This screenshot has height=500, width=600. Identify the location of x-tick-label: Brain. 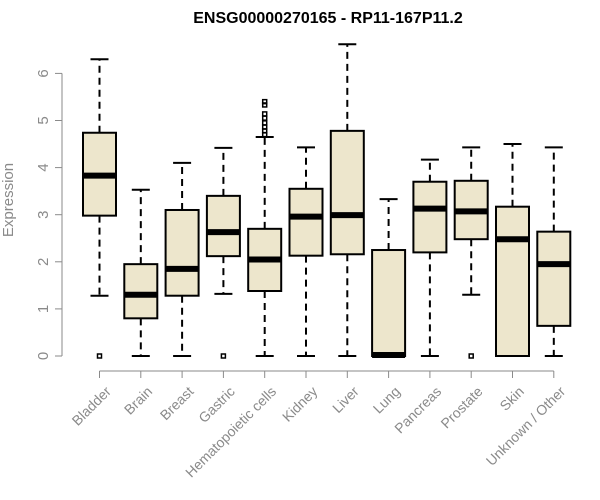
(138, 400).